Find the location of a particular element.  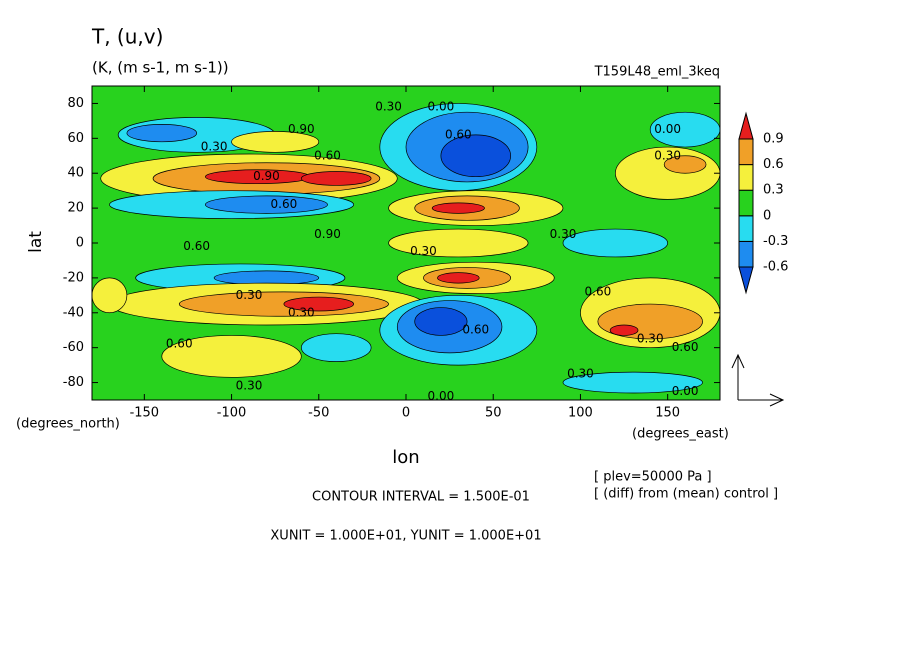

y-tick-label: 20 is located at coordinates (75, 208).